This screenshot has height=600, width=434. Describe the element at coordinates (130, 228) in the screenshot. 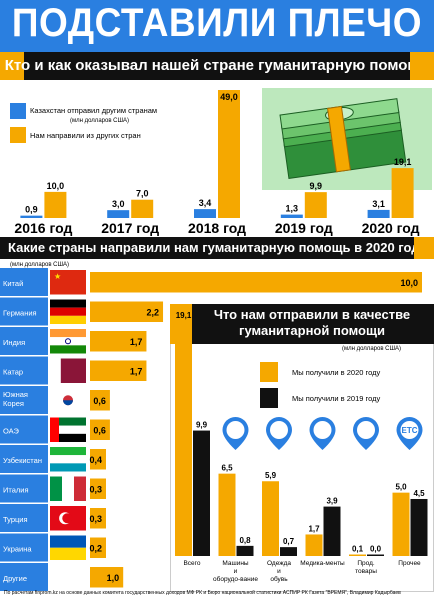

I see `year-label-1: 2017 год` at that location.